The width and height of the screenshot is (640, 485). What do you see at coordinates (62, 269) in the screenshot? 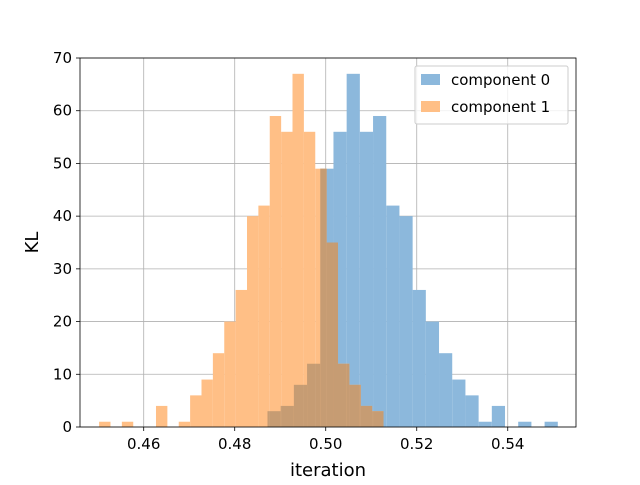
I see `y-tick-label: 30` at bounding box center [62, 269].